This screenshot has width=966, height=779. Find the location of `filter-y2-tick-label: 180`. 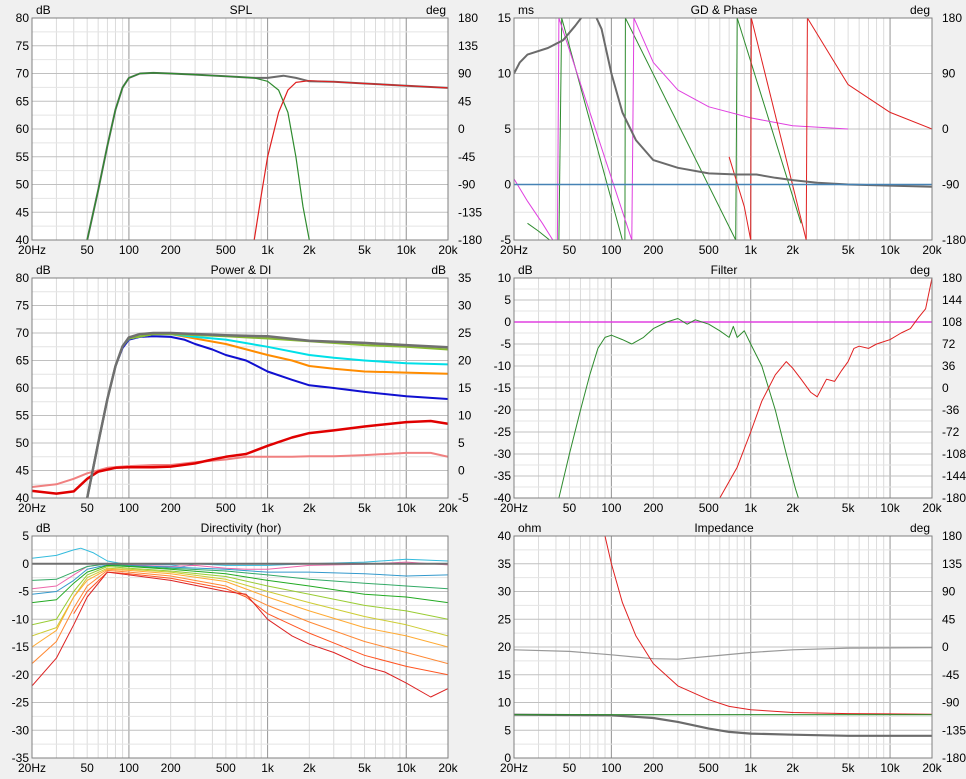

filter-y2-tick-label: 180 is located at coordinates (952, 278).